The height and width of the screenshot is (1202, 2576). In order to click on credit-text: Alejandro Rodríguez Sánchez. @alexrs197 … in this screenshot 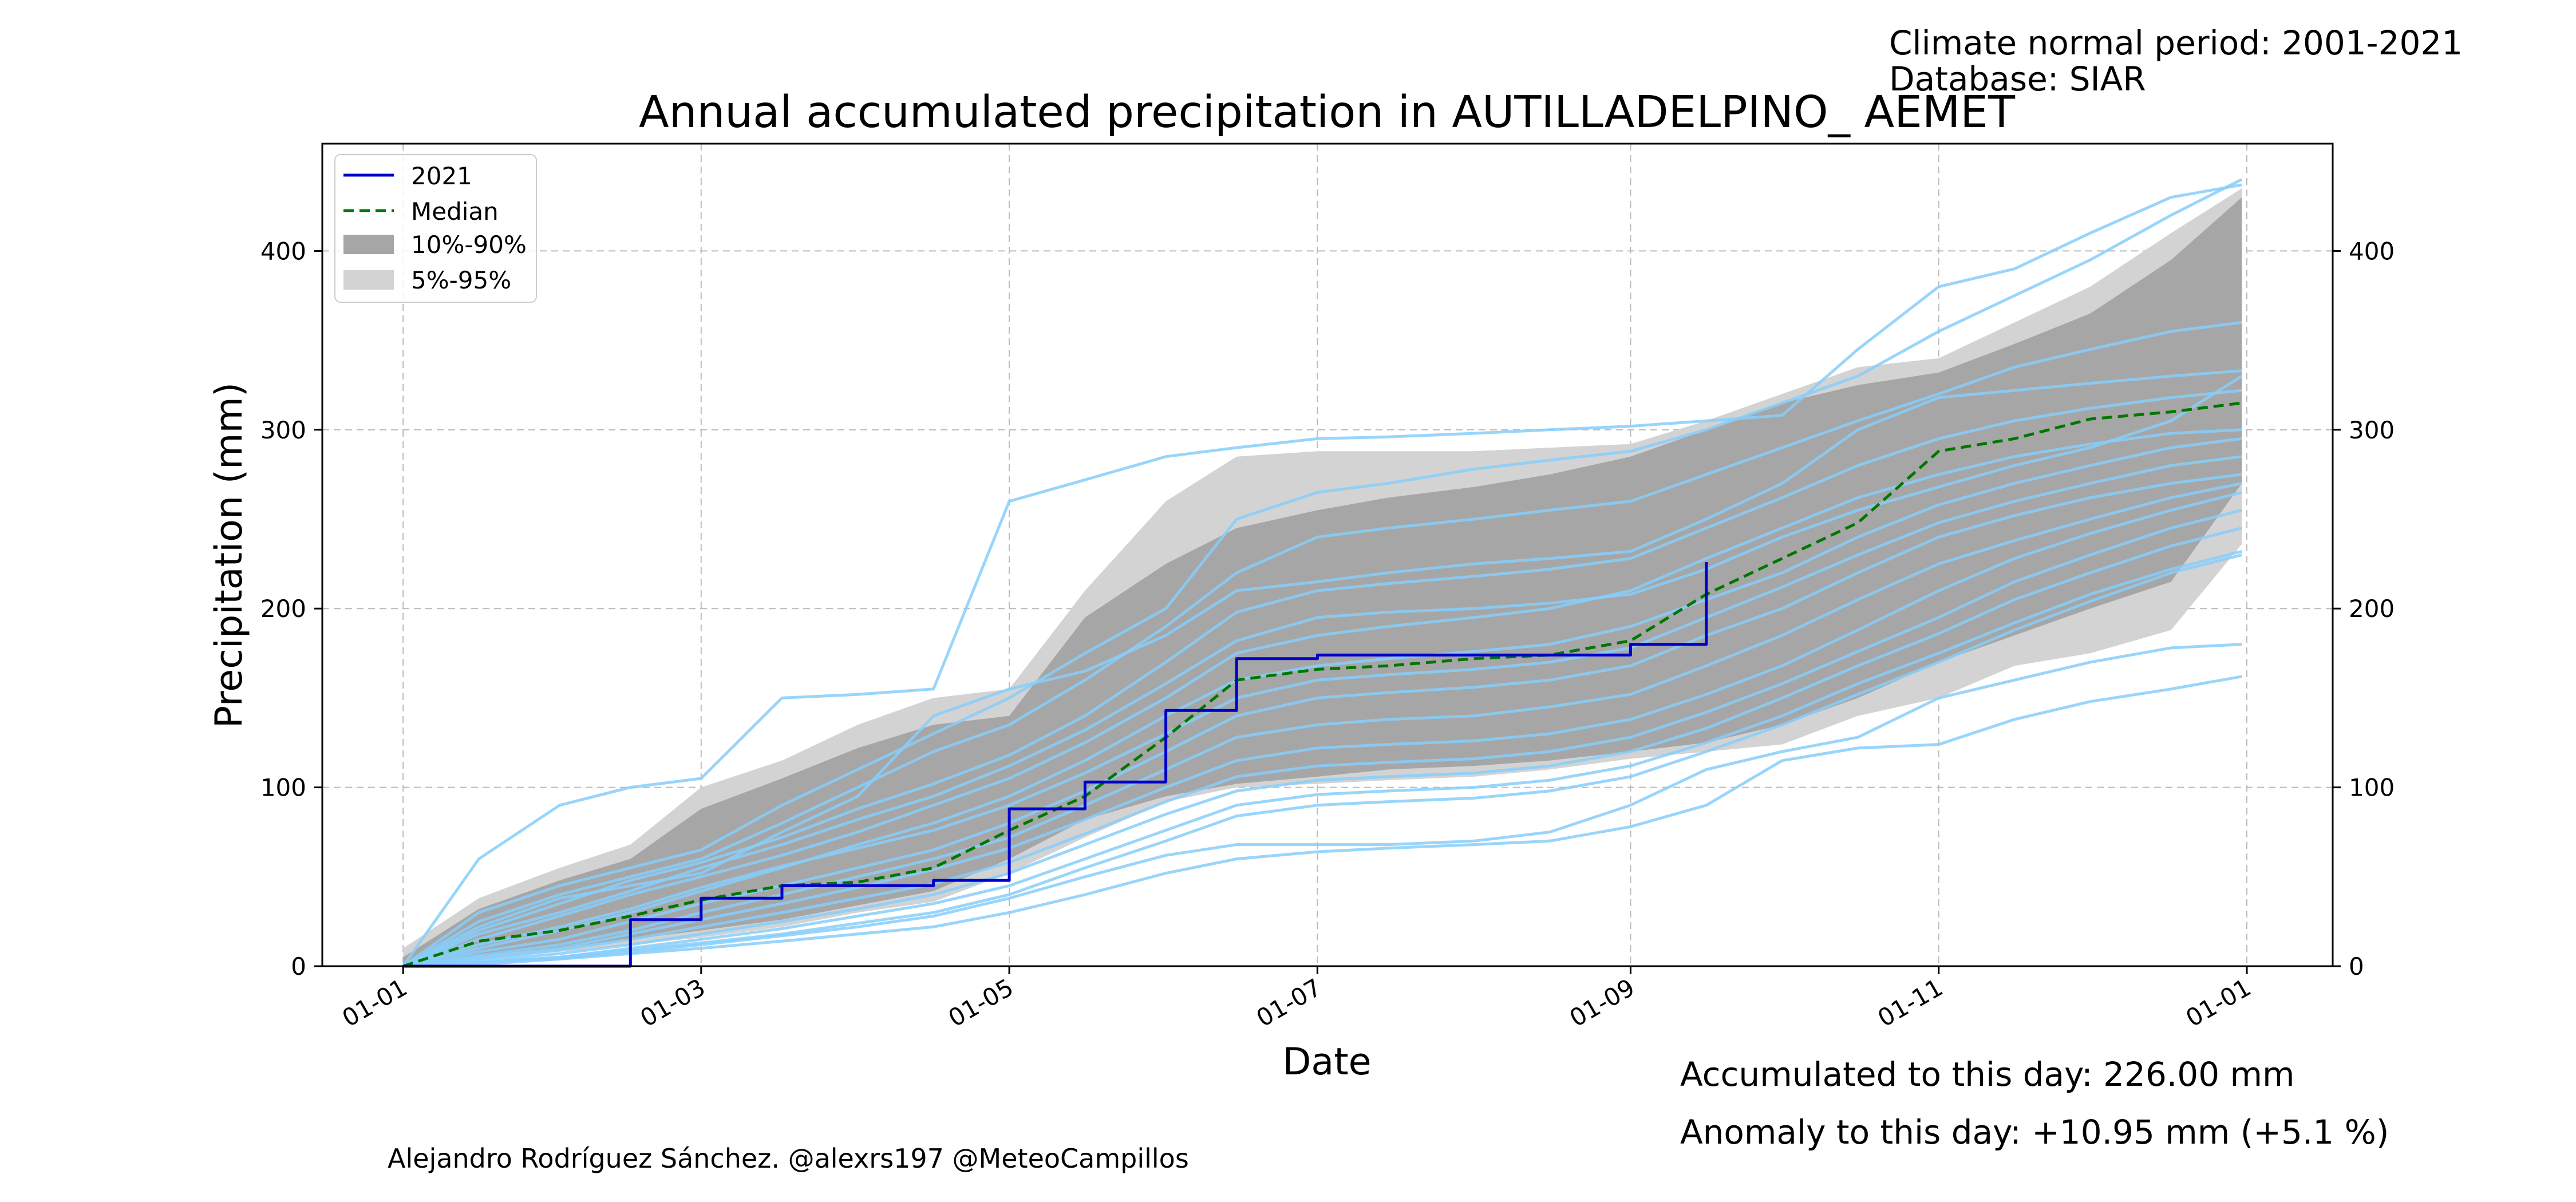, I will do `click(788, 1158)`.